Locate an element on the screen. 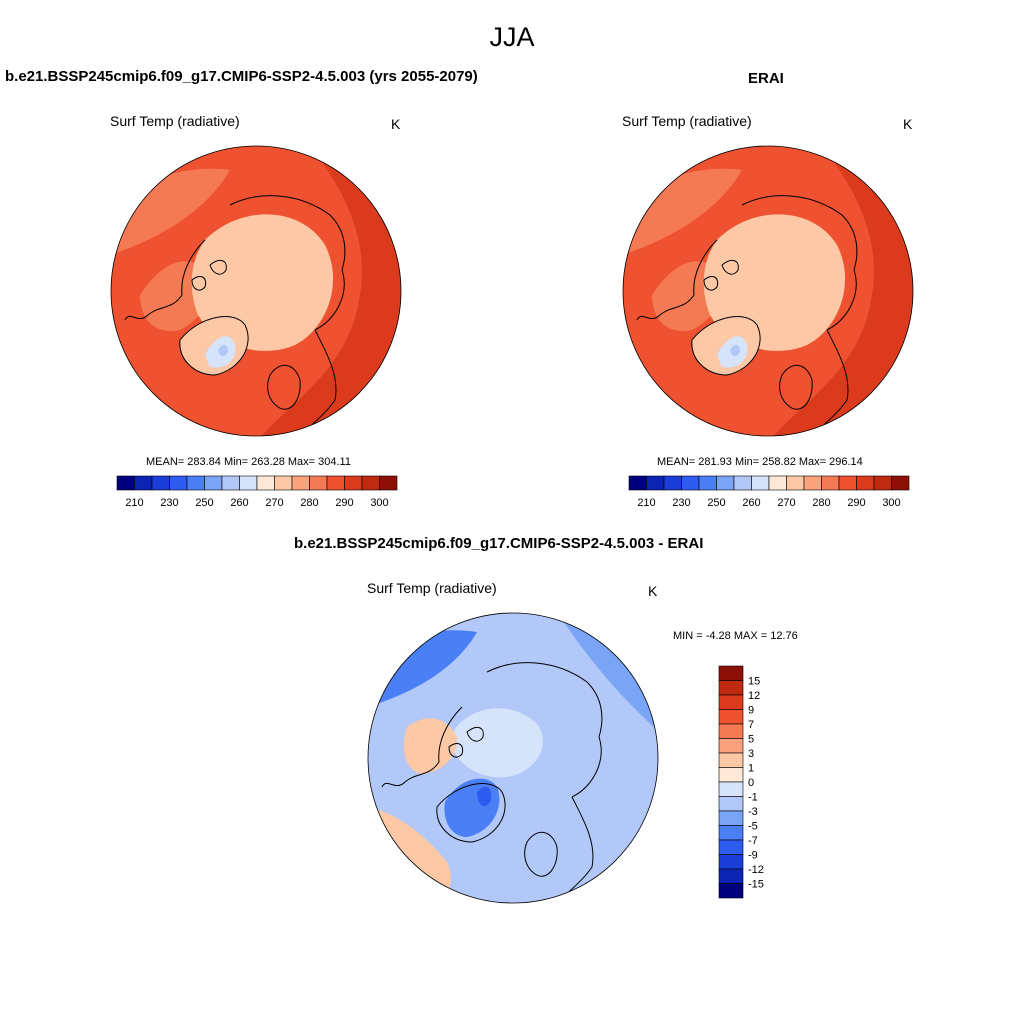 The width and height of the screenshot is (1024, 1024). colorbar-tick-label: 290 is located at coordinates (344, 503).